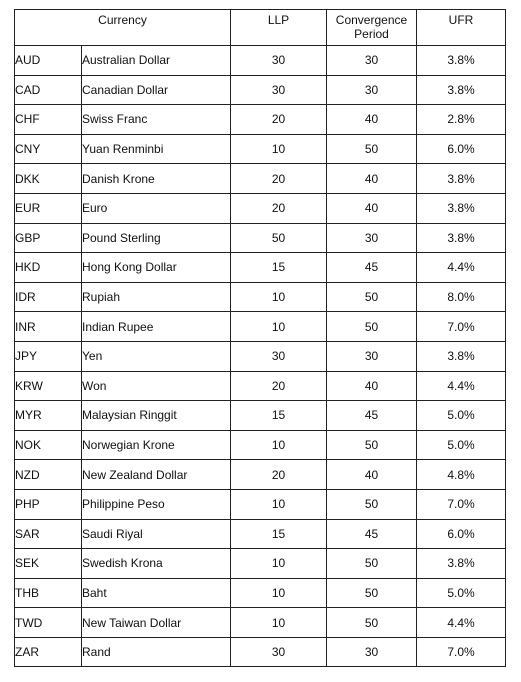  I want to click on currency-code-cell: GBP, so click(48, 238).